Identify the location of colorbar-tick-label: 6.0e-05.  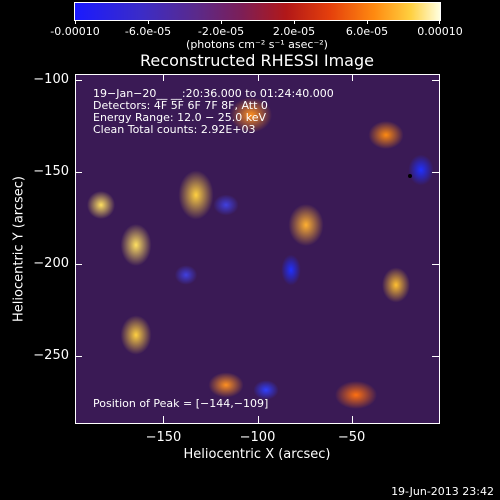
(367, 31).